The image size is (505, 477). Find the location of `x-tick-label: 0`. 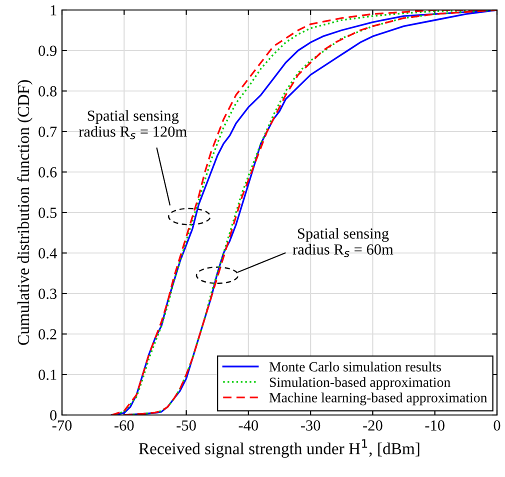

x-tick-label: 0 is located at coordinates (497, 425).